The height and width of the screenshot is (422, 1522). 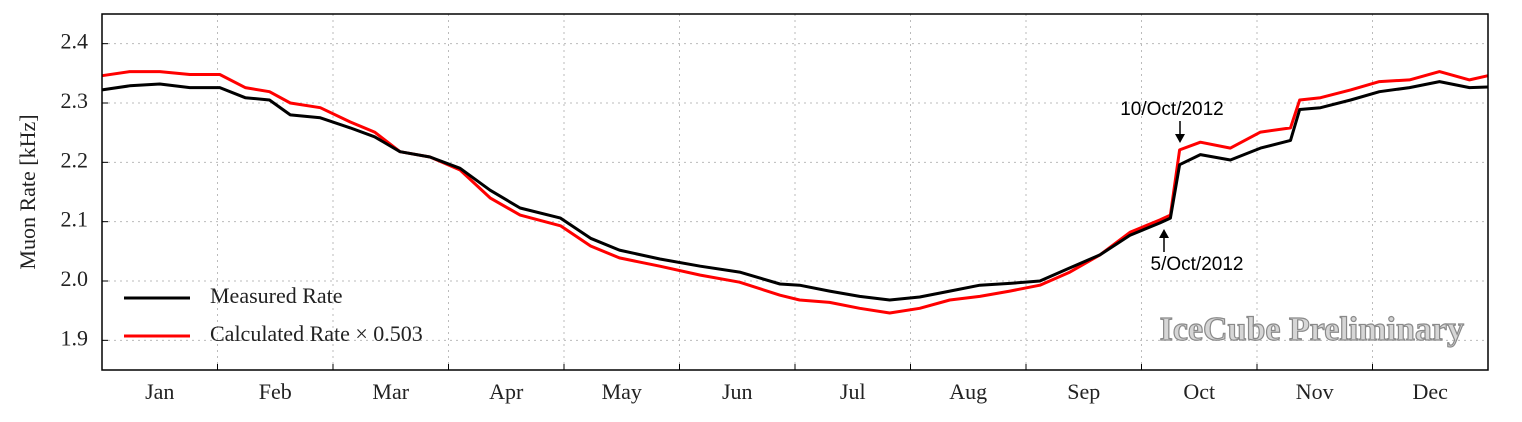 I want to click on x-tick-label: Sep, so click(x=1083, y=391).